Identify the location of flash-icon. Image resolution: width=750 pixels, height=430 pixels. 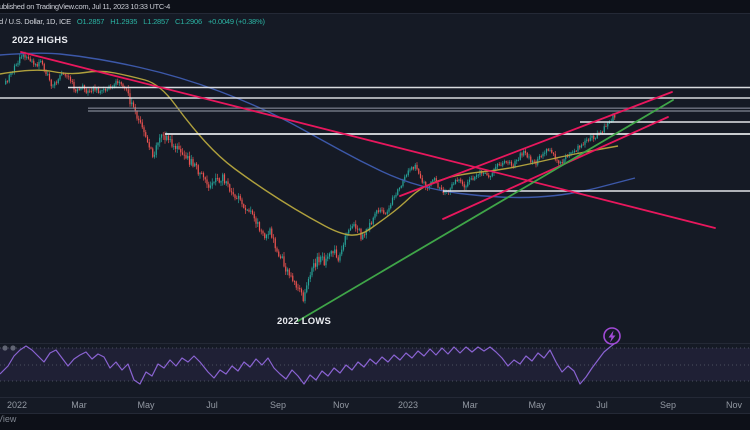
(612, 336).